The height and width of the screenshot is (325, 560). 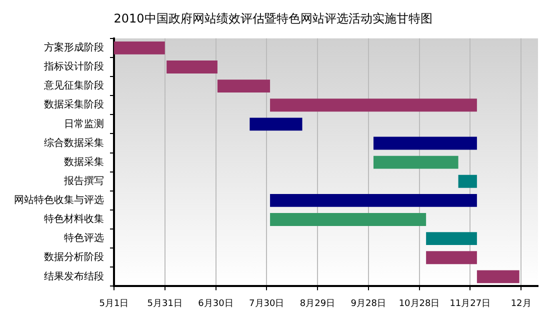 I want to click on y-tick-label: 网站特色收集与评选, so click(x=59, y=200).